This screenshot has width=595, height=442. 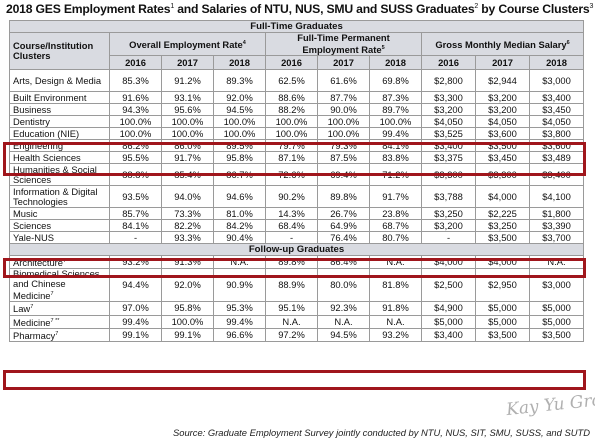 I want to click on table-cell: 92.3%, so click(x=343, y=308).